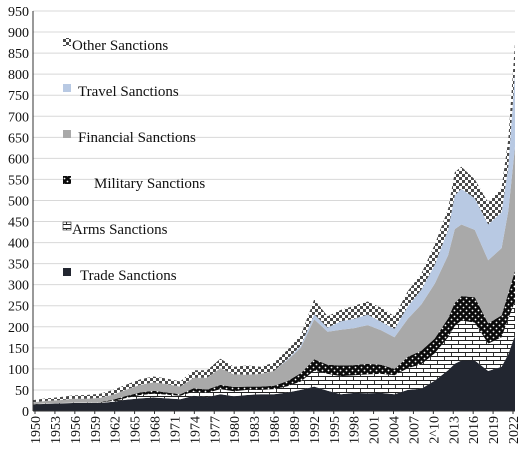  I want to click on x-tick-label: 2004, so click(395, 430).